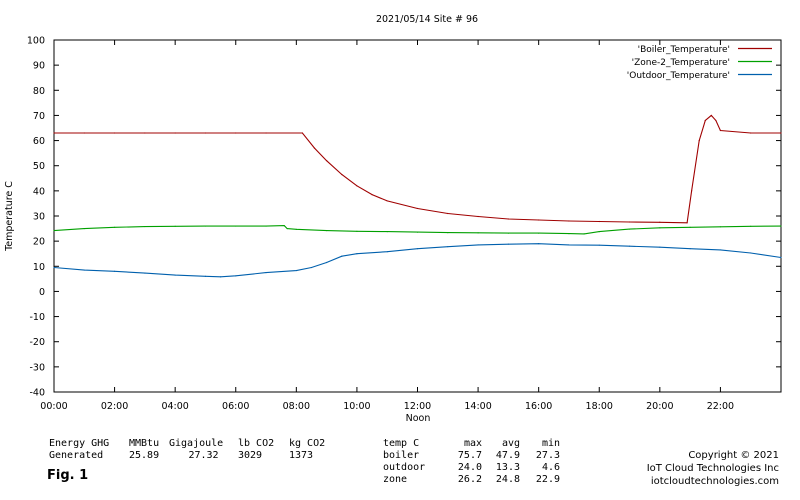 The image size is (800, 500). What do you see at coordinates (510, 443) in the screenshot?
I see `temp-header: avg` at bounding box center [510, 443].